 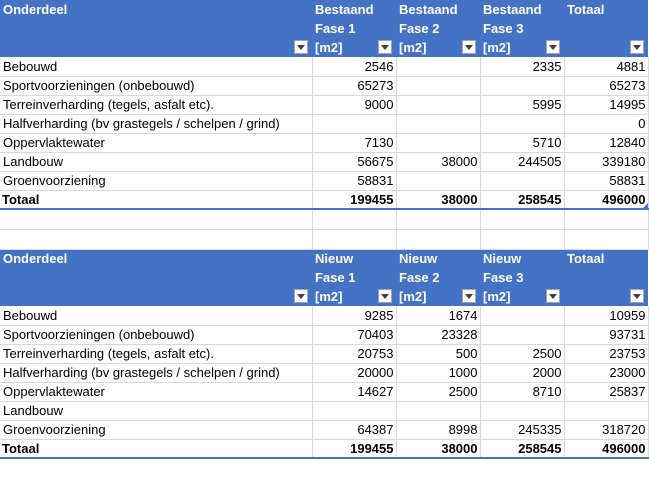 What do you see at coordinates (606, 430) in the screenshot?
I see `cell-total: 318720` at bounding box center [606, 430].